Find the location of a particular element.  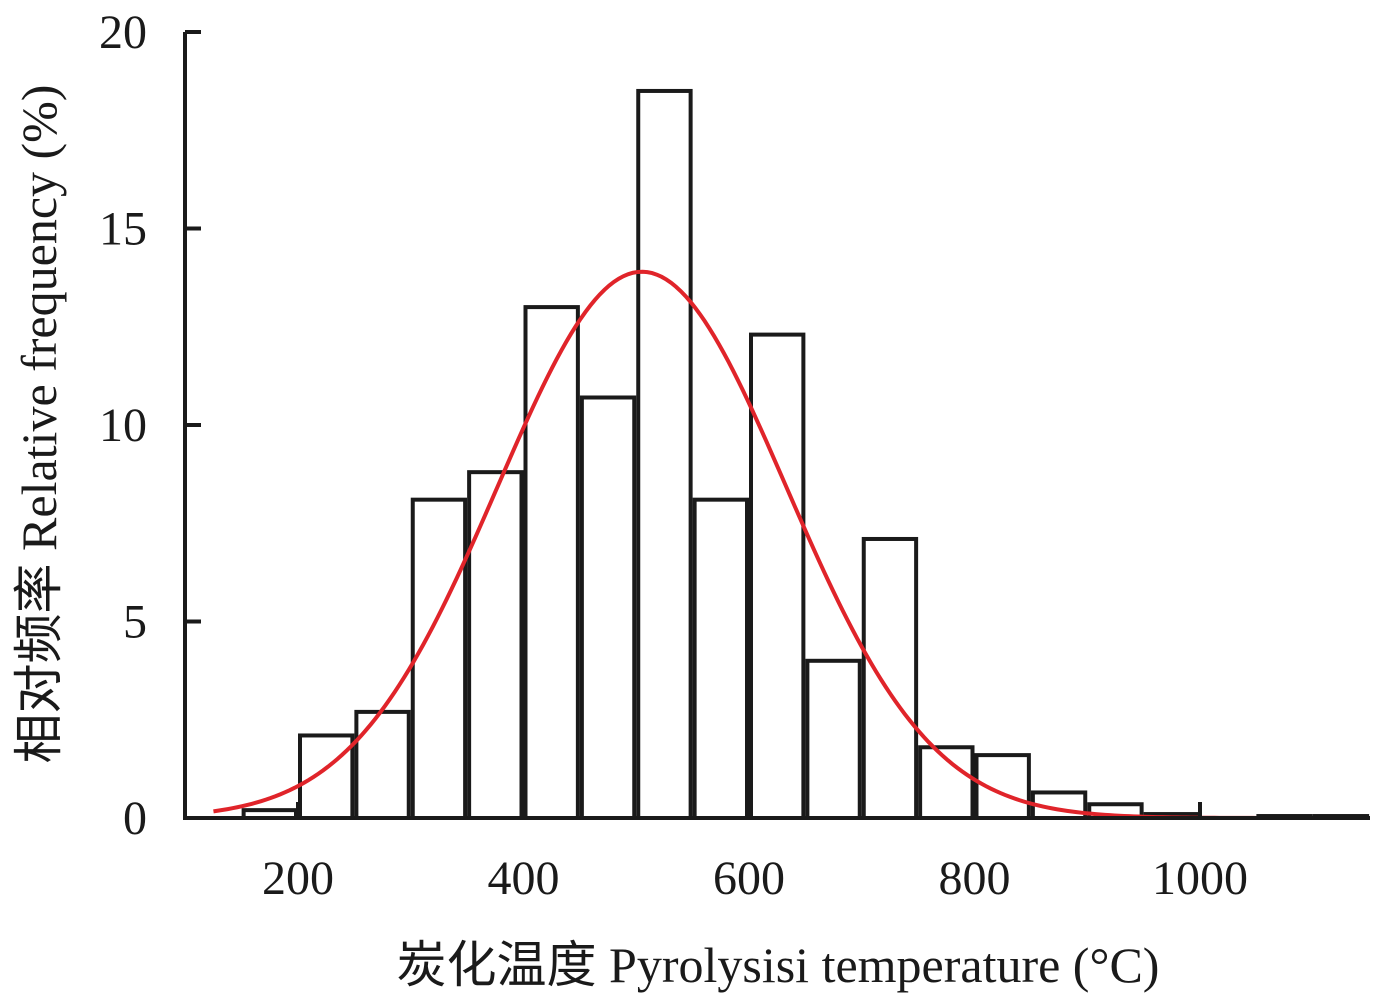

y-tick-label-5: 5 is located at coordinates (135, 622).